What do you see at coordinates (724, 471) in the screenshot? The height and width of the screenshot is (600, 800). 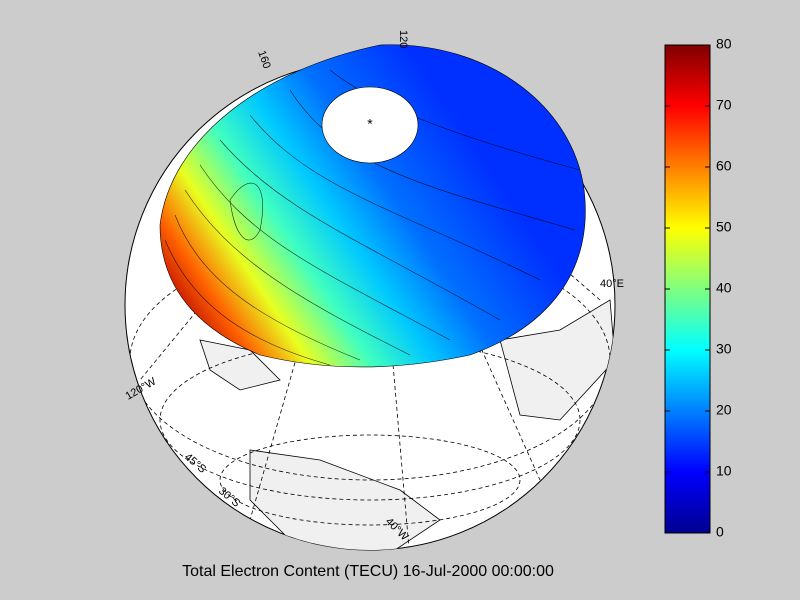 I see `colorbar-tick-label: 10` at bounding box center [724, 471].